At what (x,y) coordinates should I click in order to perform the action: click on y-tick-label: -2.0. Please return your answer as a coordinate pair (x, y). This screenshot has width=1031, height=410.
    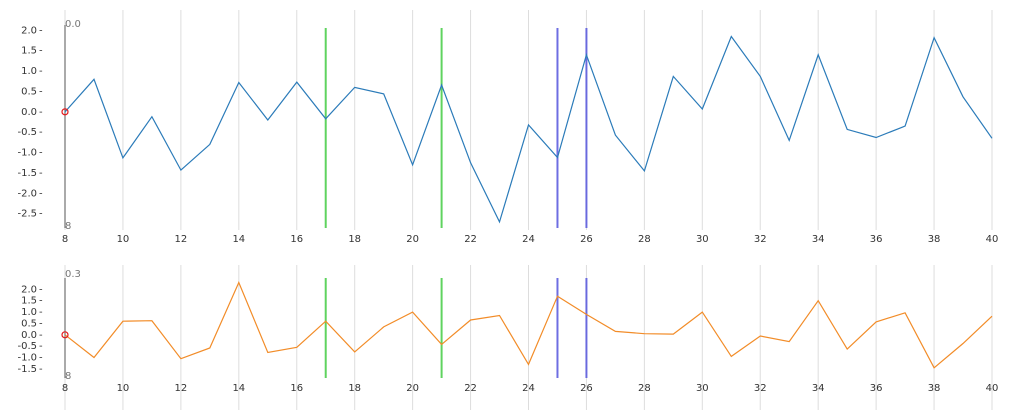
    Looking at the image, I should click on (27, 193).